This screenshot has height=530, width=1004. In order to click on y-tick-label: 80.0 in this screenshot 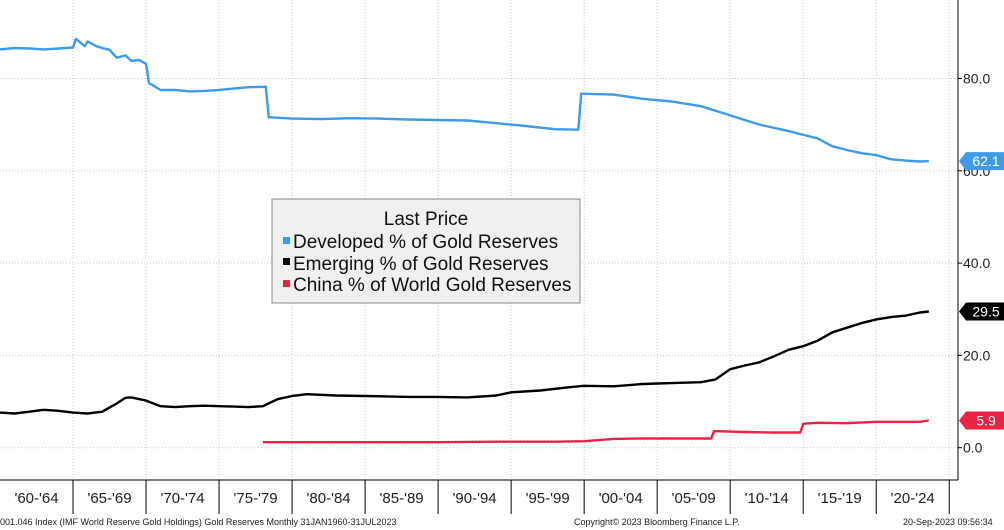, I will do `click(976, 78)`.